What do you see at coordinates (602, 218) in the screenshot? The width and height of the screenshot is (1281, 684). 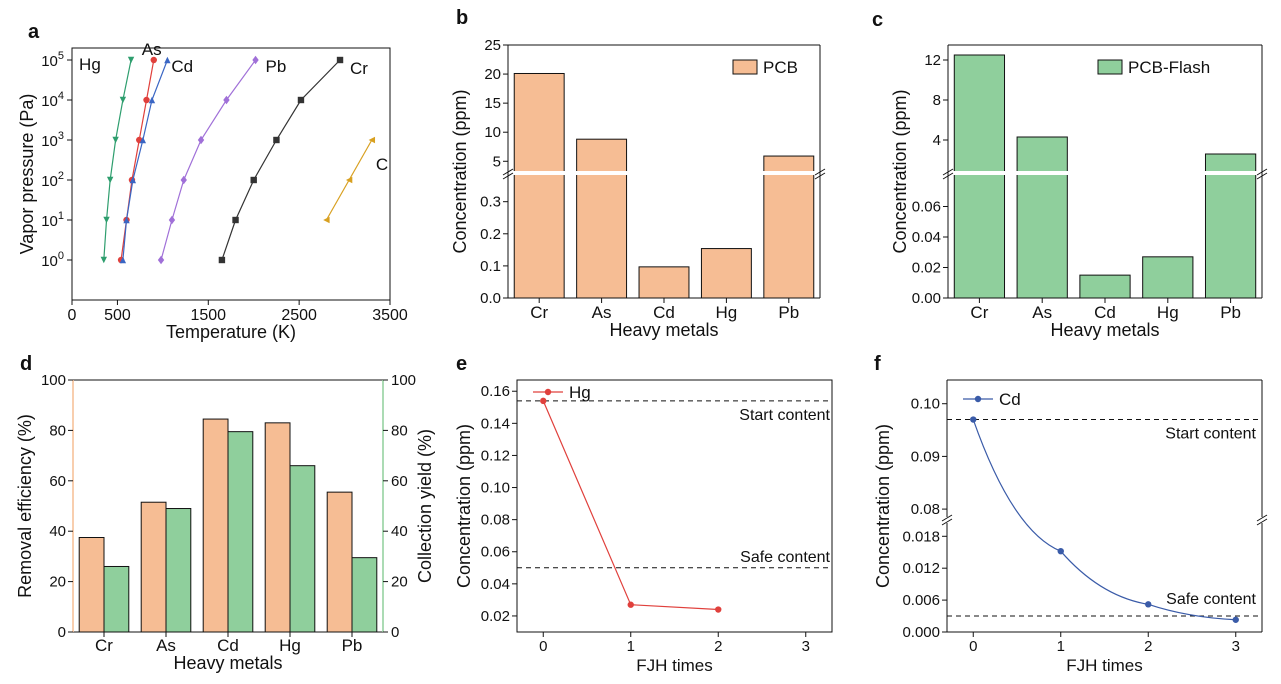 I see `bar-As` at bounding box center [602, 218].